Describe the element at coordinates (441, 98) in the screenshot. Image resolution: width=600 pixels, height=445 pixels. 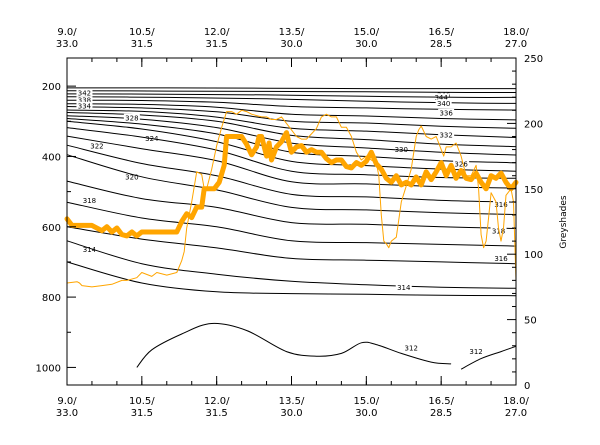
I see `contour-label: 344` at that location.